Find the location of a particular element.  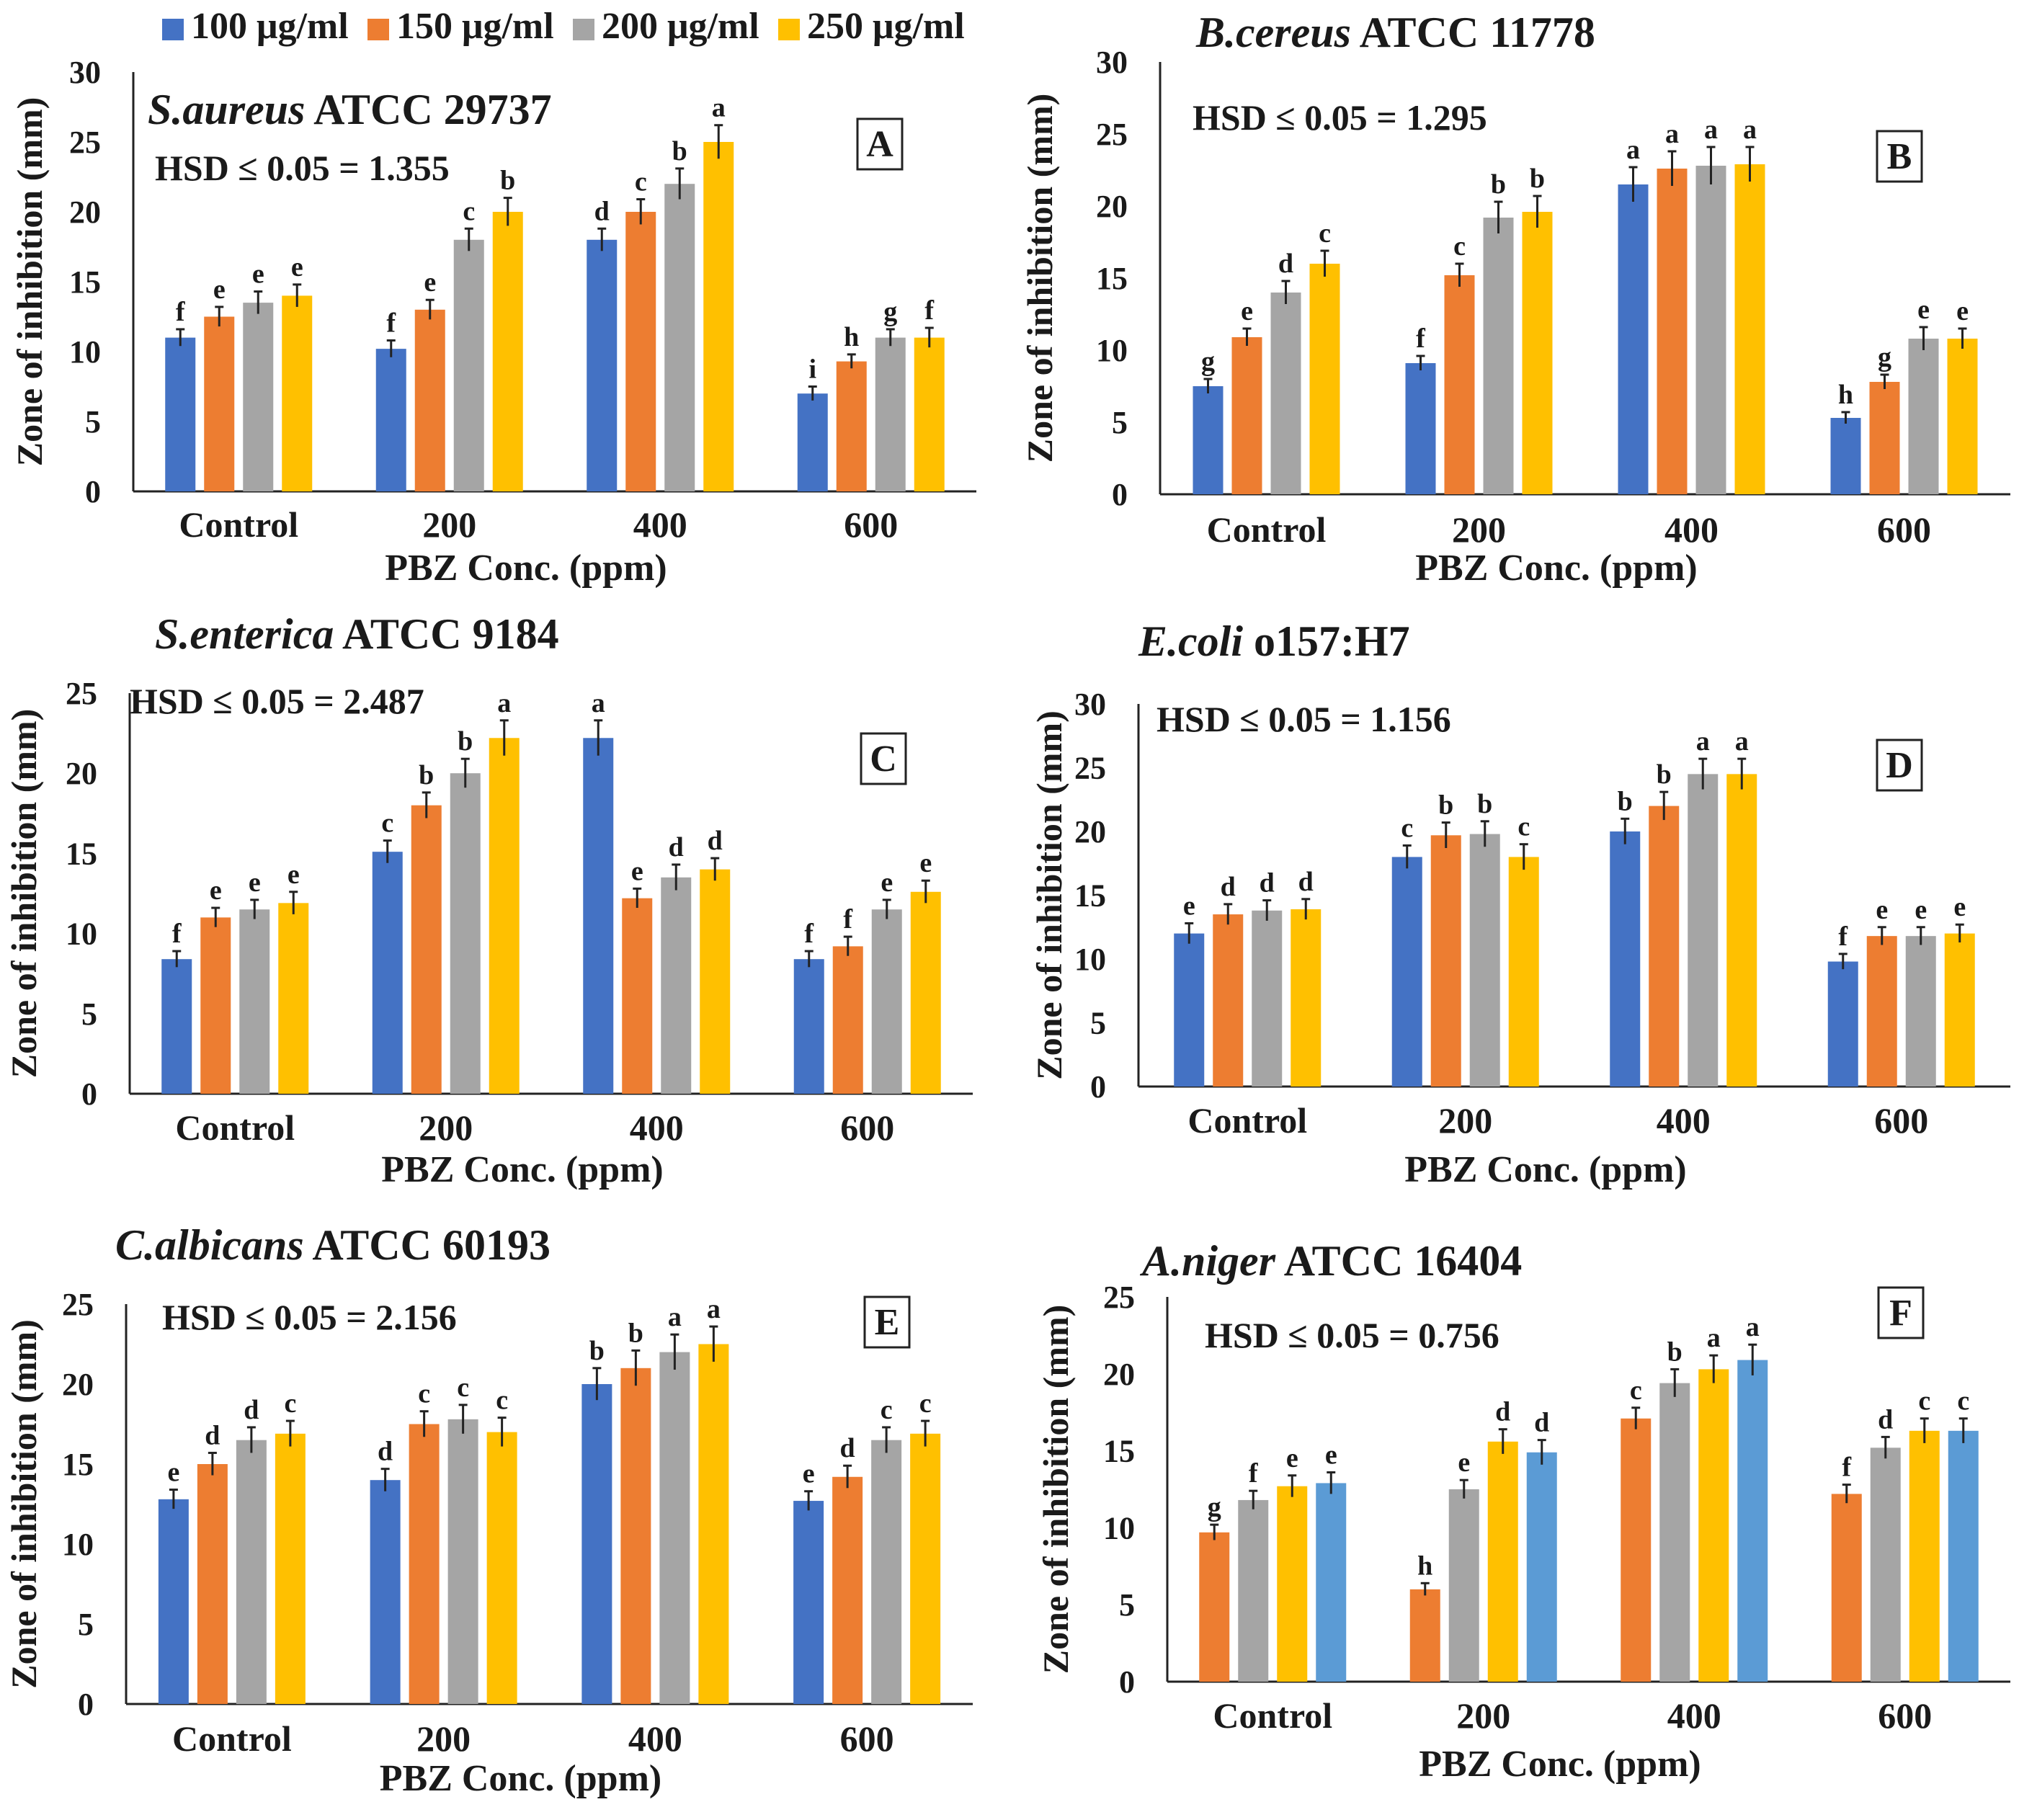

bar-a-control-s3 is located at coordinates (258, 397).